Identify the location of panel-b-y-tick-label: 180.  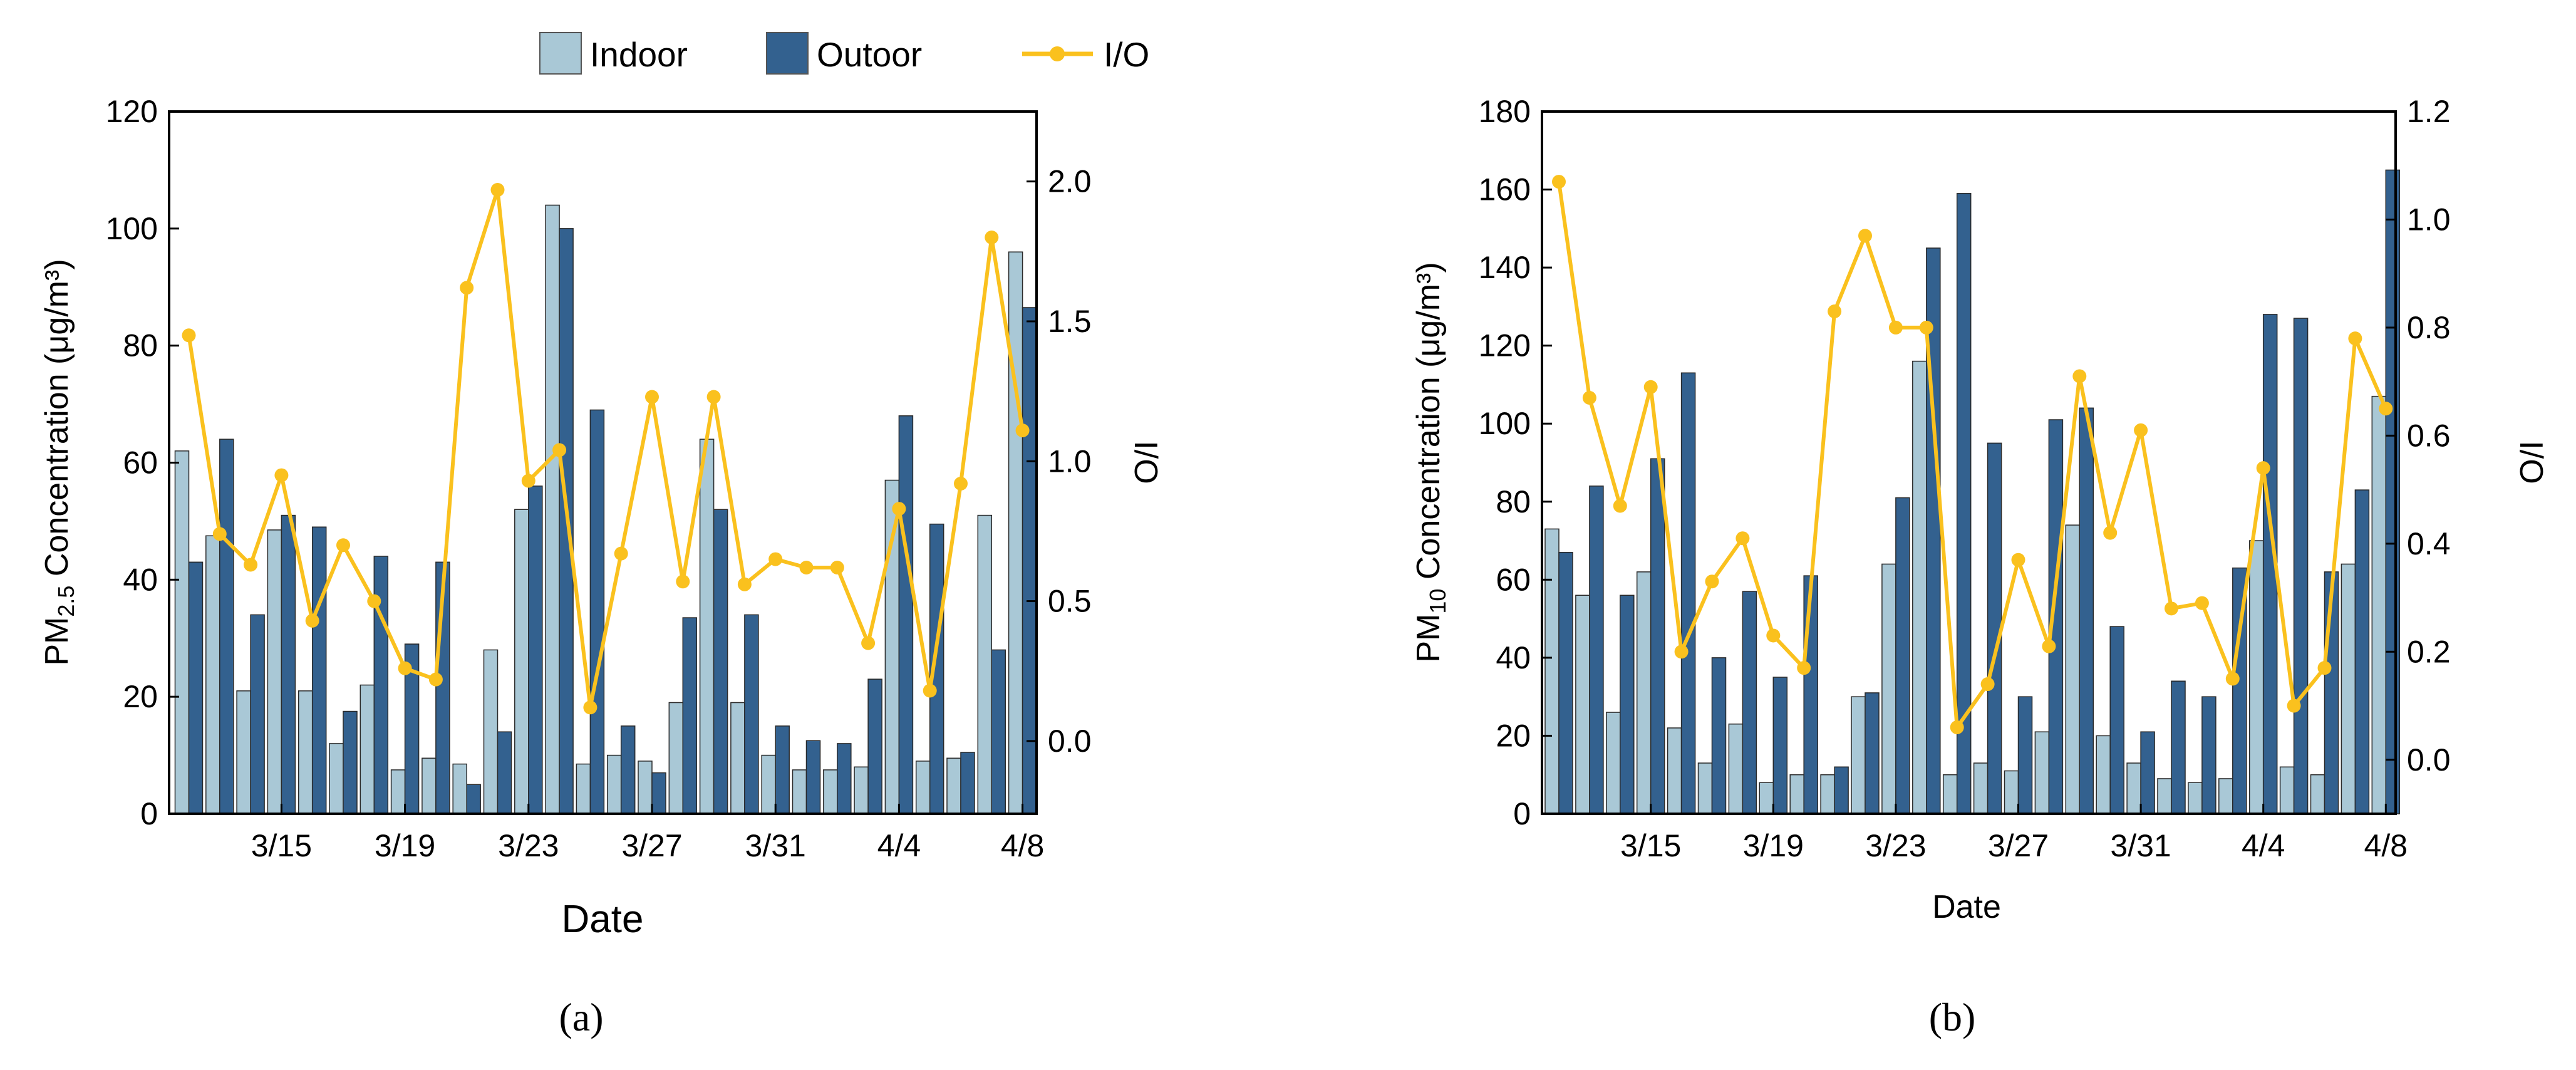
(1505, 111).